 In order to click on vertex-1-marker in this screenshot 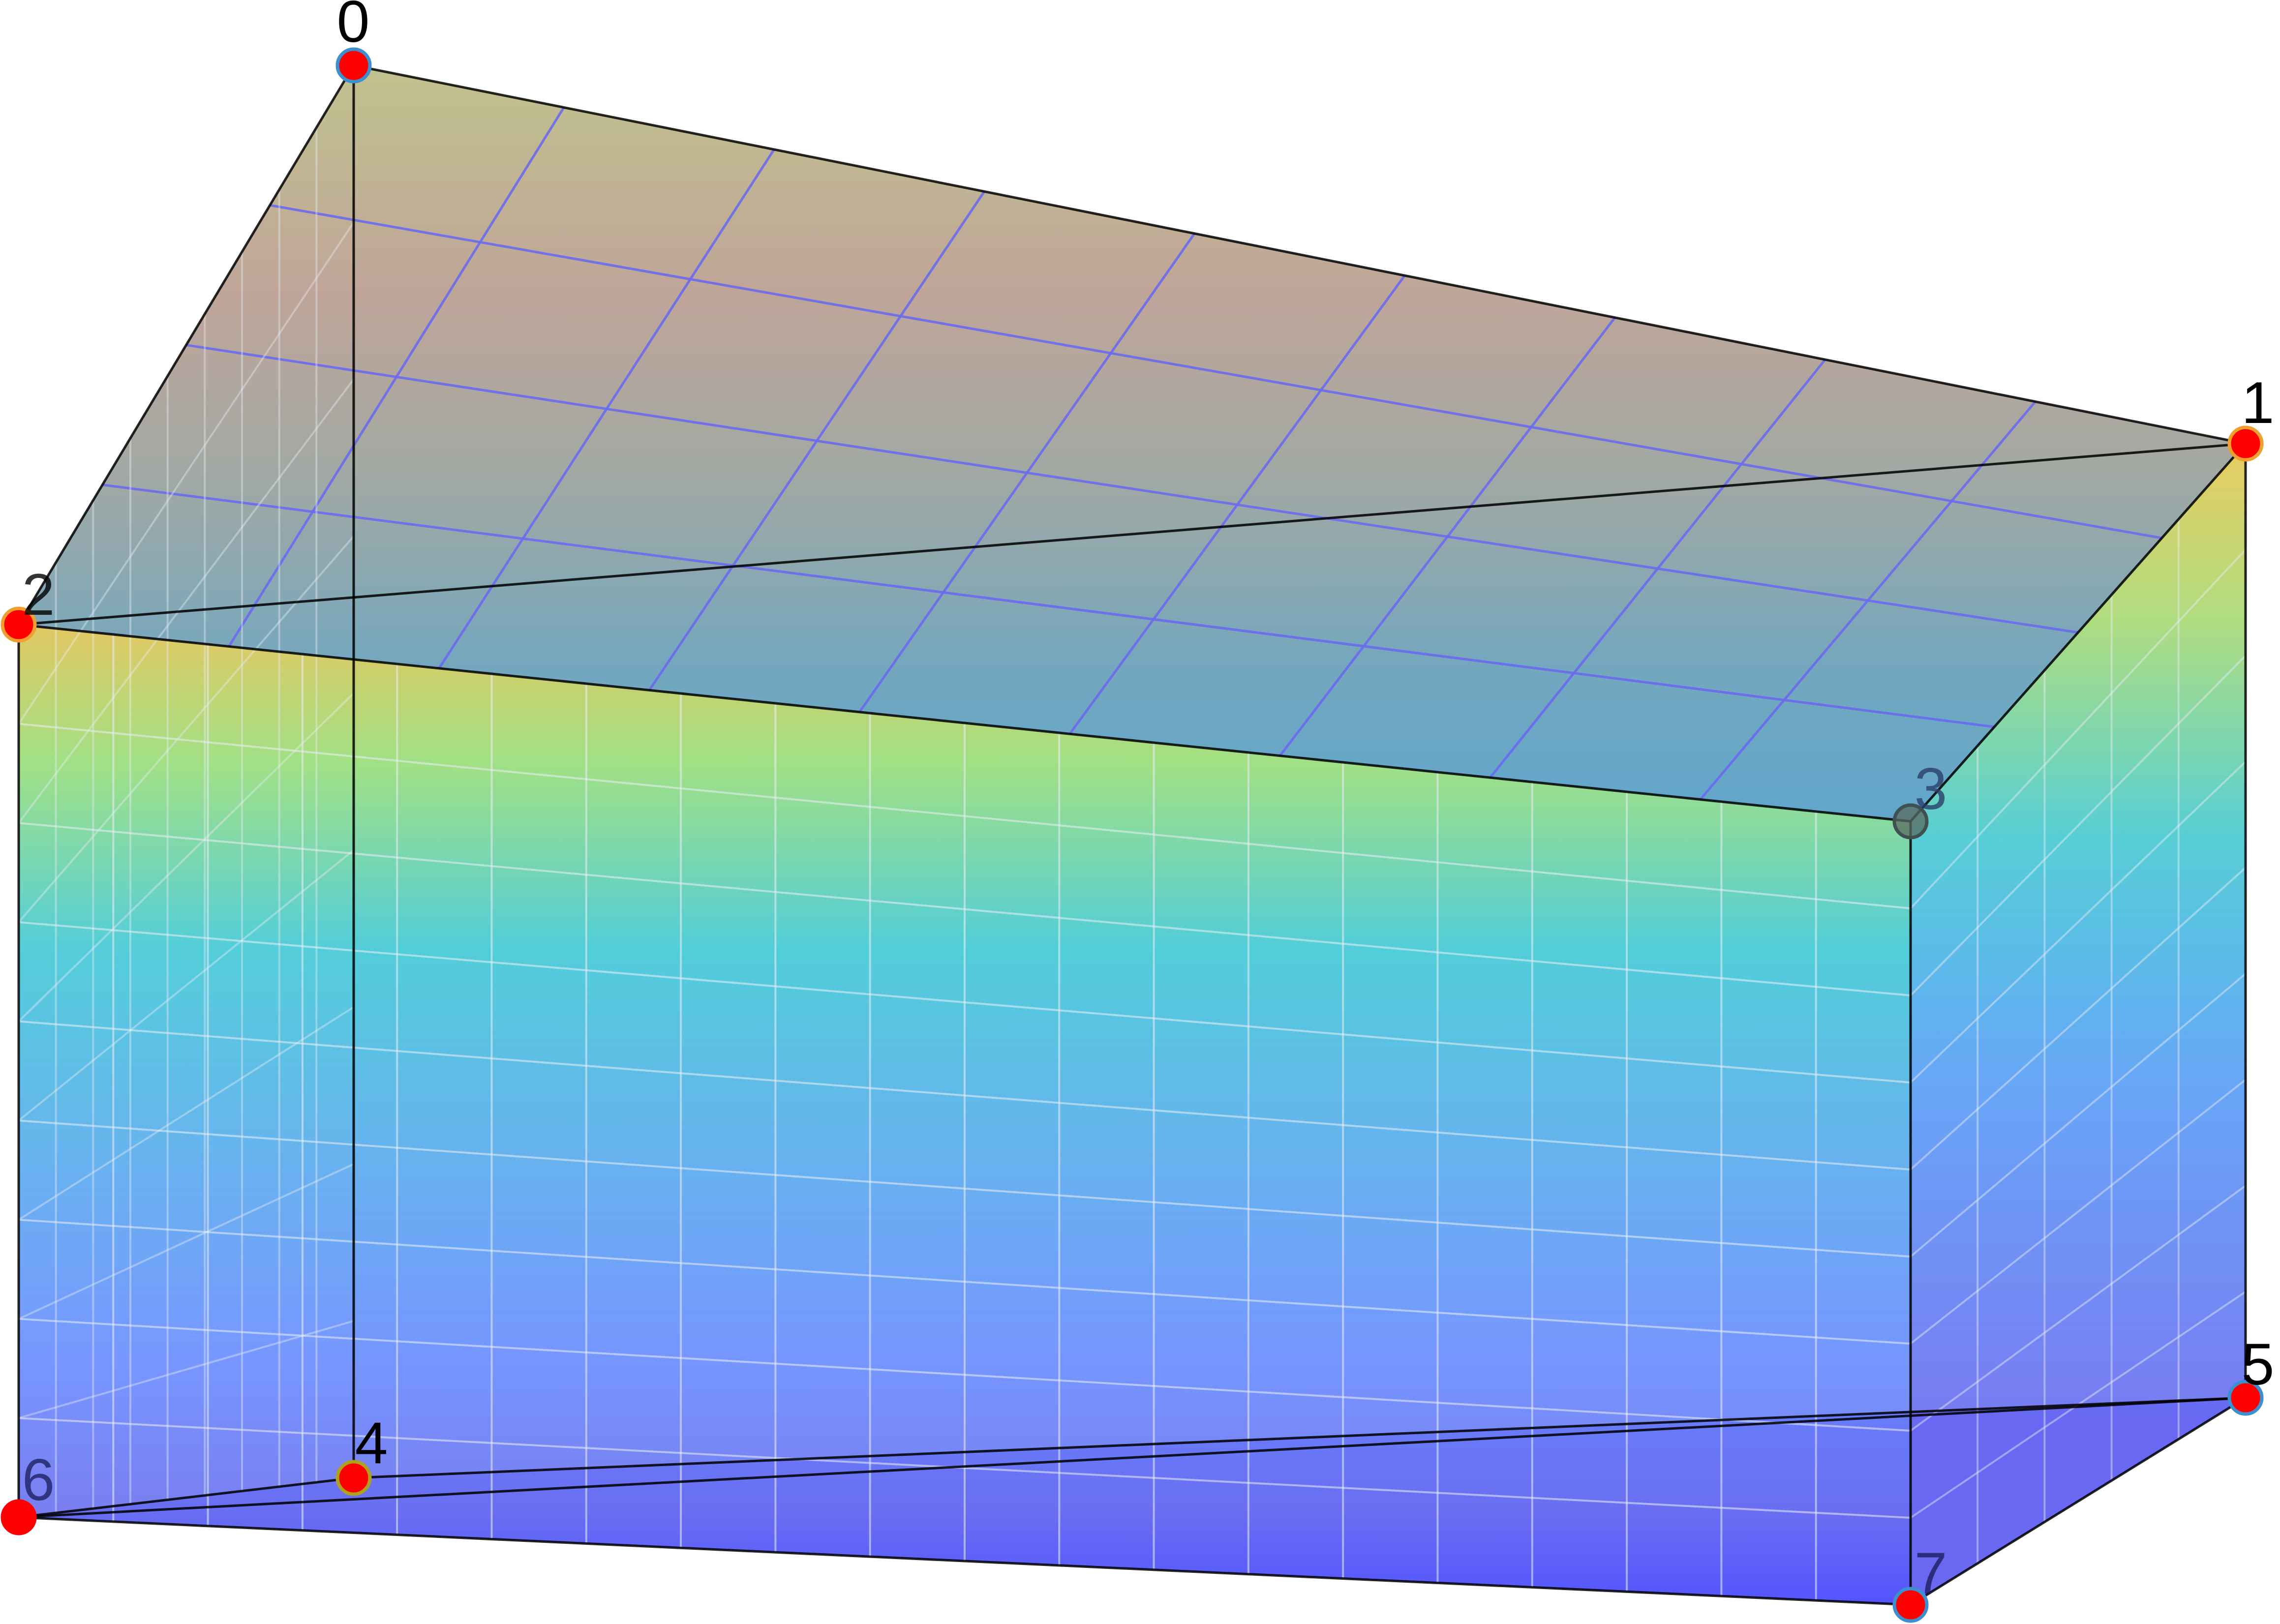, I will do `click(2245, 443)`.